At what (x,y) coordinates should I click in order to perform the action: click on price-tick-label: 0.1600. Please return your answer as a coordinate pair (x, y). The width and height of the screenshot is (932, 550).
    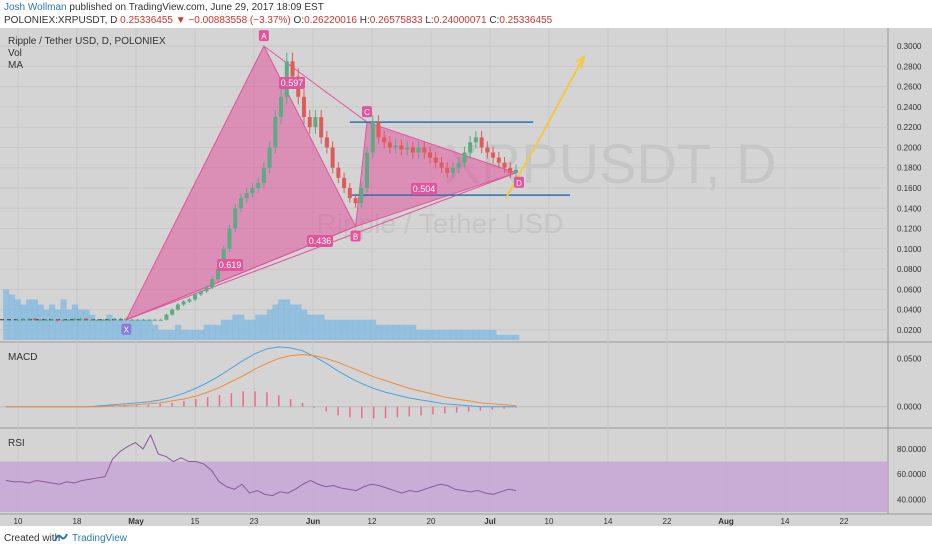
    Looking at the image, I should click on (909, 188).